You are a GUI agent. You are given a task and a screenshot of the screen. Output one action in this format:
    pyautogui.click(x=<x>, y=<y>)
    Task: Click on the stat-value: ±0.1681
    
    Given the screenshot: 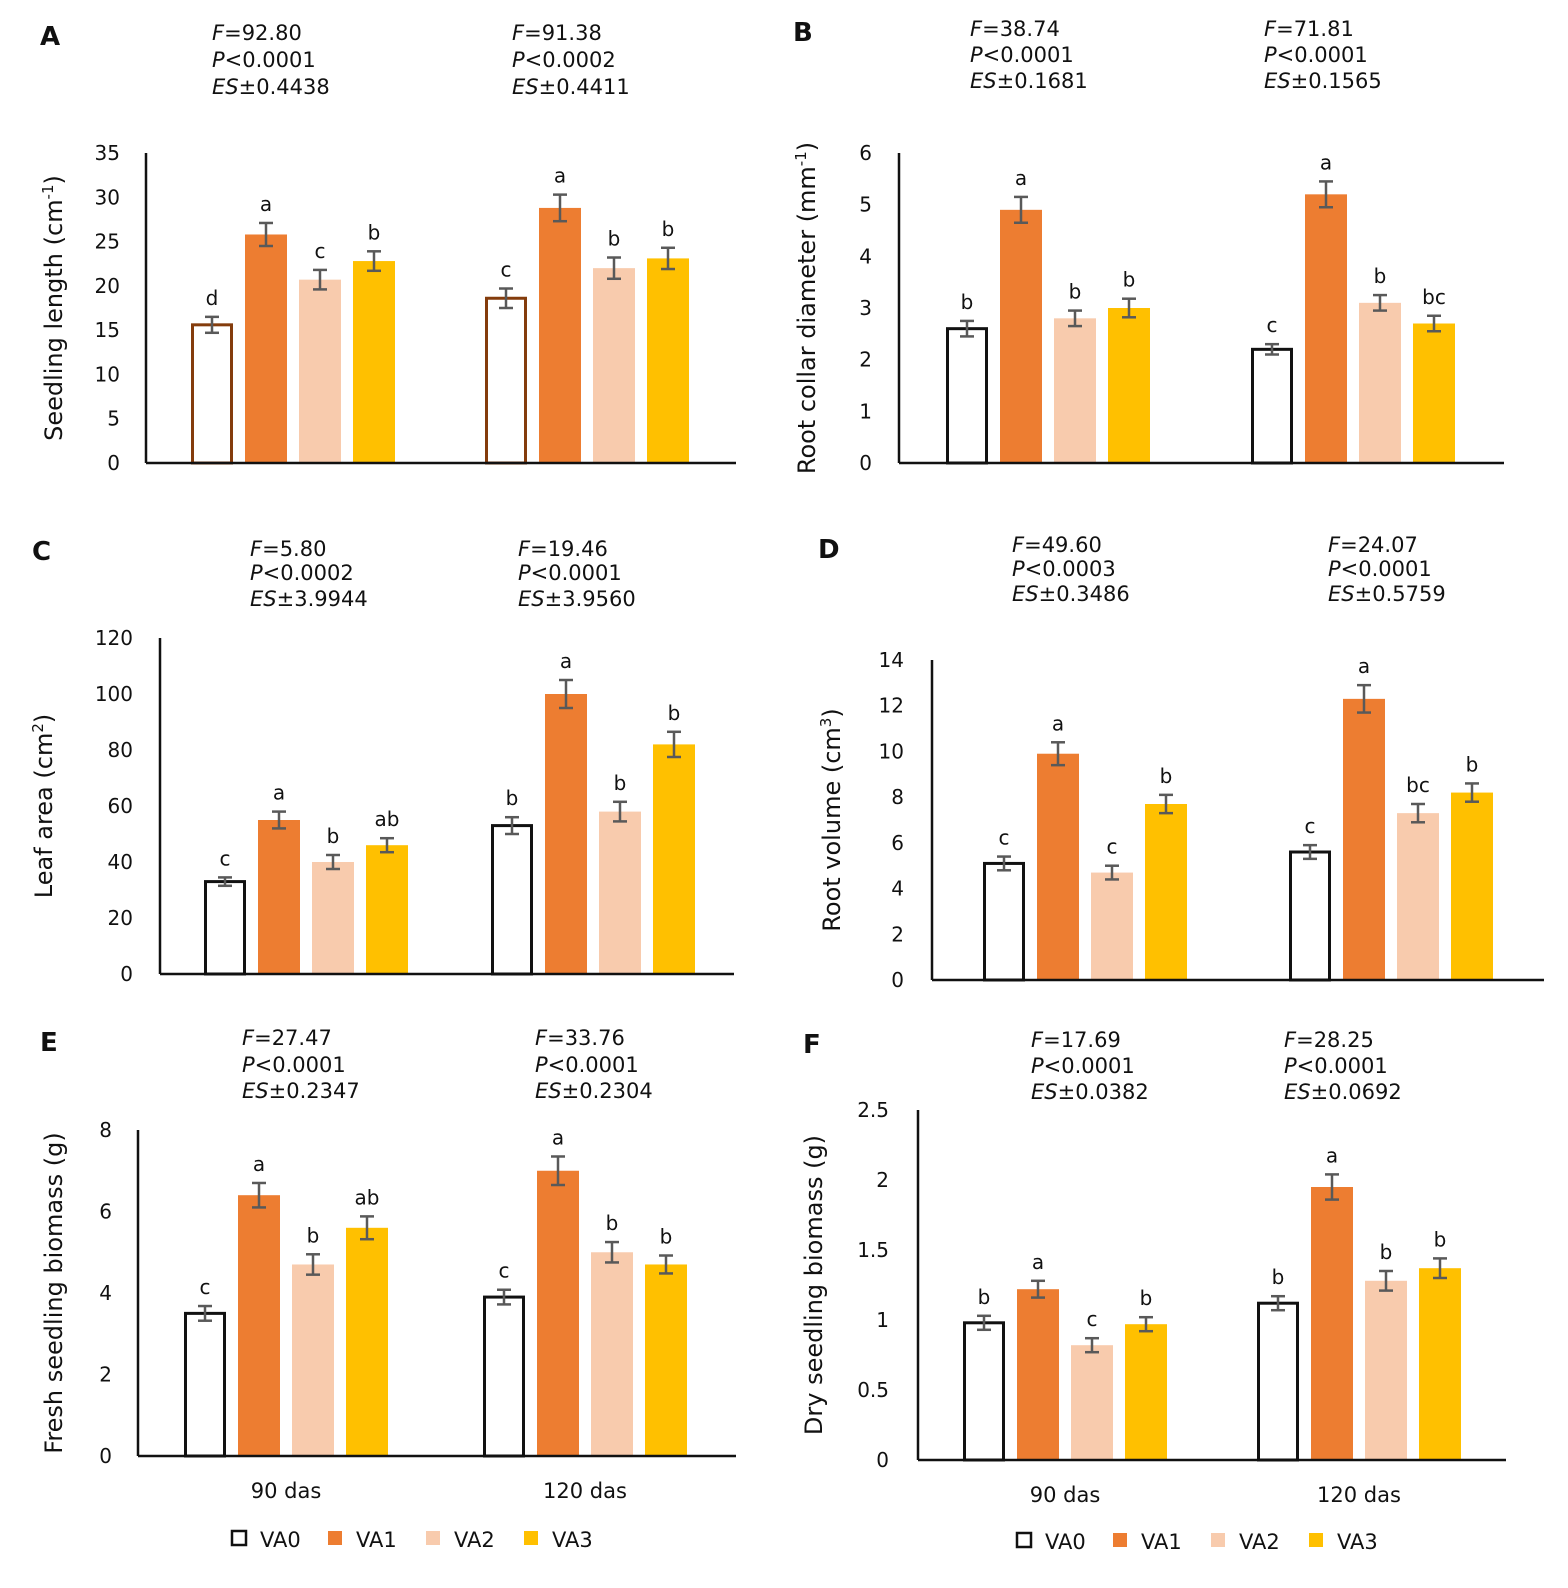 What is the action you would take?
    pyautogui.click(x=1042, y=81)
    